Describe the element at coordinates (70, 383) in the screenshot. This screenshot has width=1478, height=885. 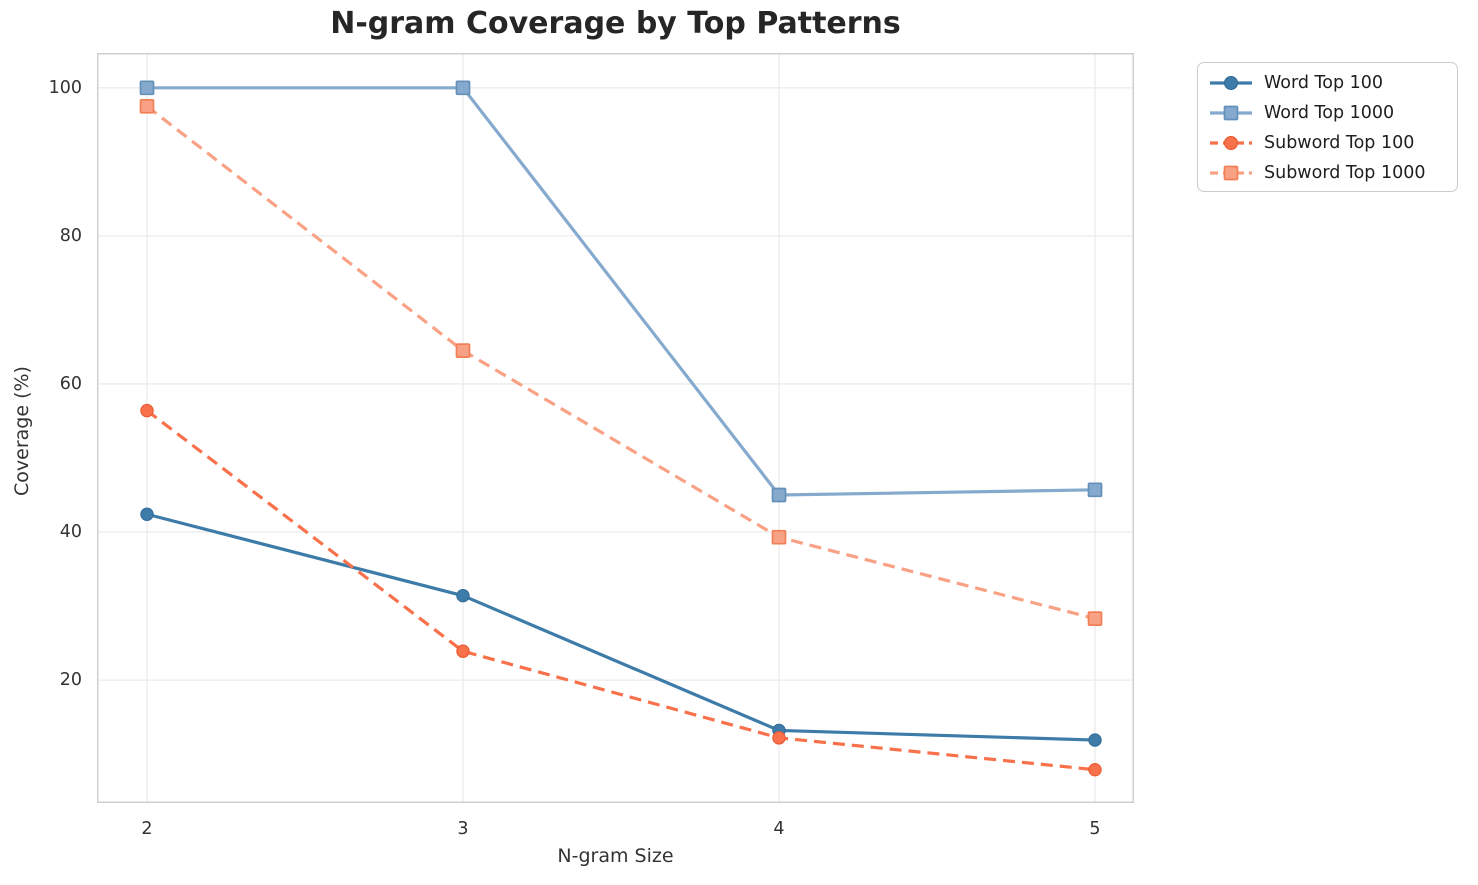
I see `y-tick-label: 60` at that location.